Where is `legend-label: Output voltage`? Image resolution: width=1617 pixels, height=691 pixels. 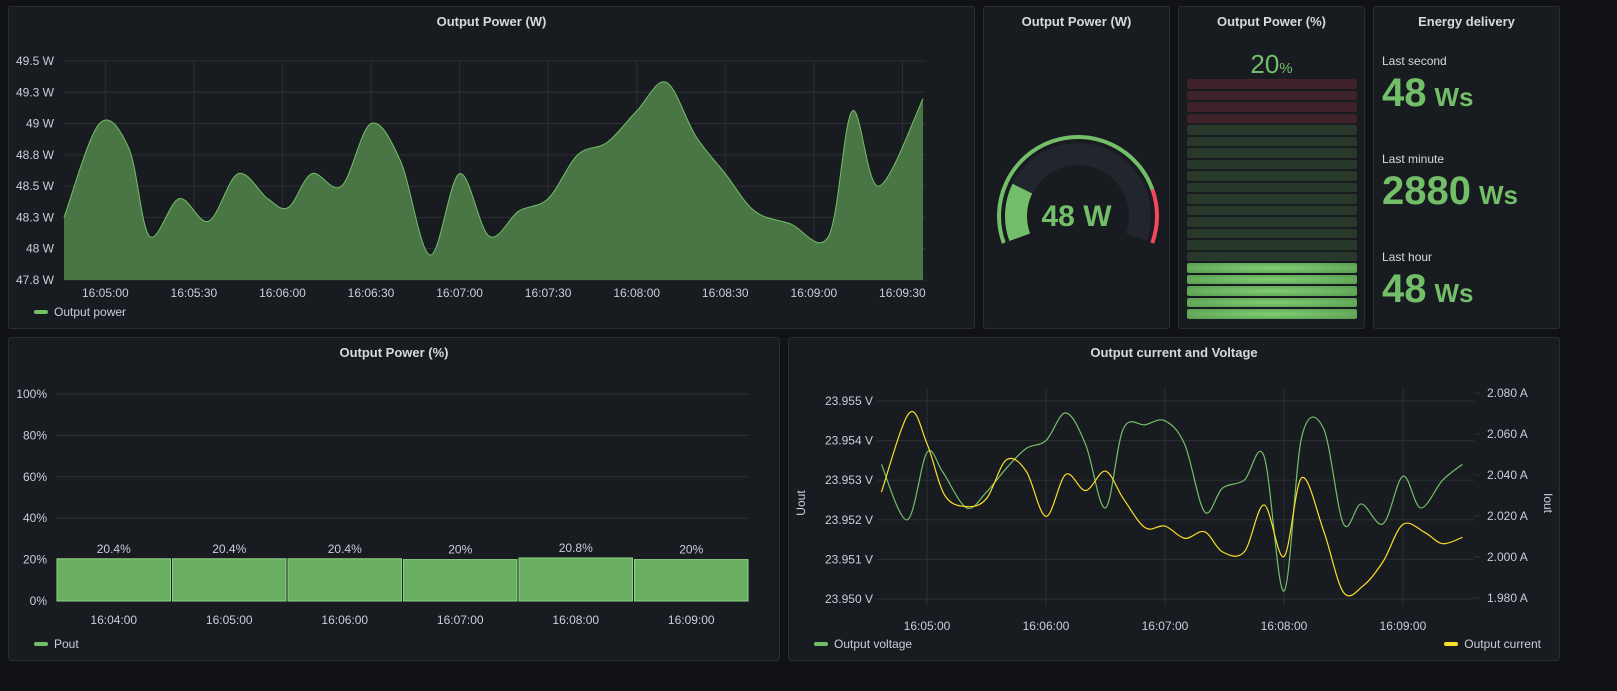 legend-label: Output voltage is located at coordinates (873, 644).